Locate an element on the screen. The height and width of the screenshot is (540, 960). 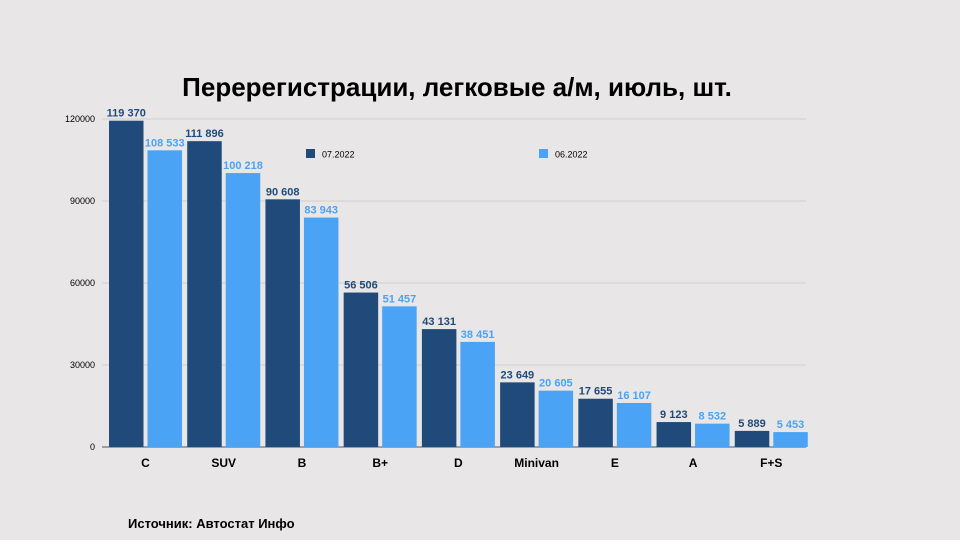
data-label: 119 370 is located at coordinates (126, 114).